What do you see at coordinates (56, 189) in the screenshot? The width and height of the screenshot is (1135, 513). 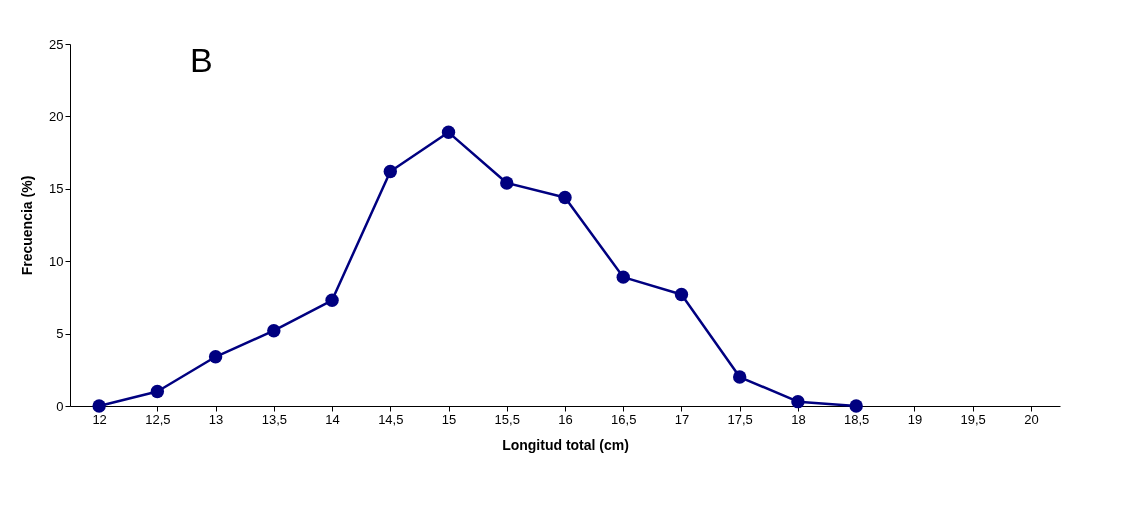 I see `y-tick-label: 15` at bounding box center [56, 189].